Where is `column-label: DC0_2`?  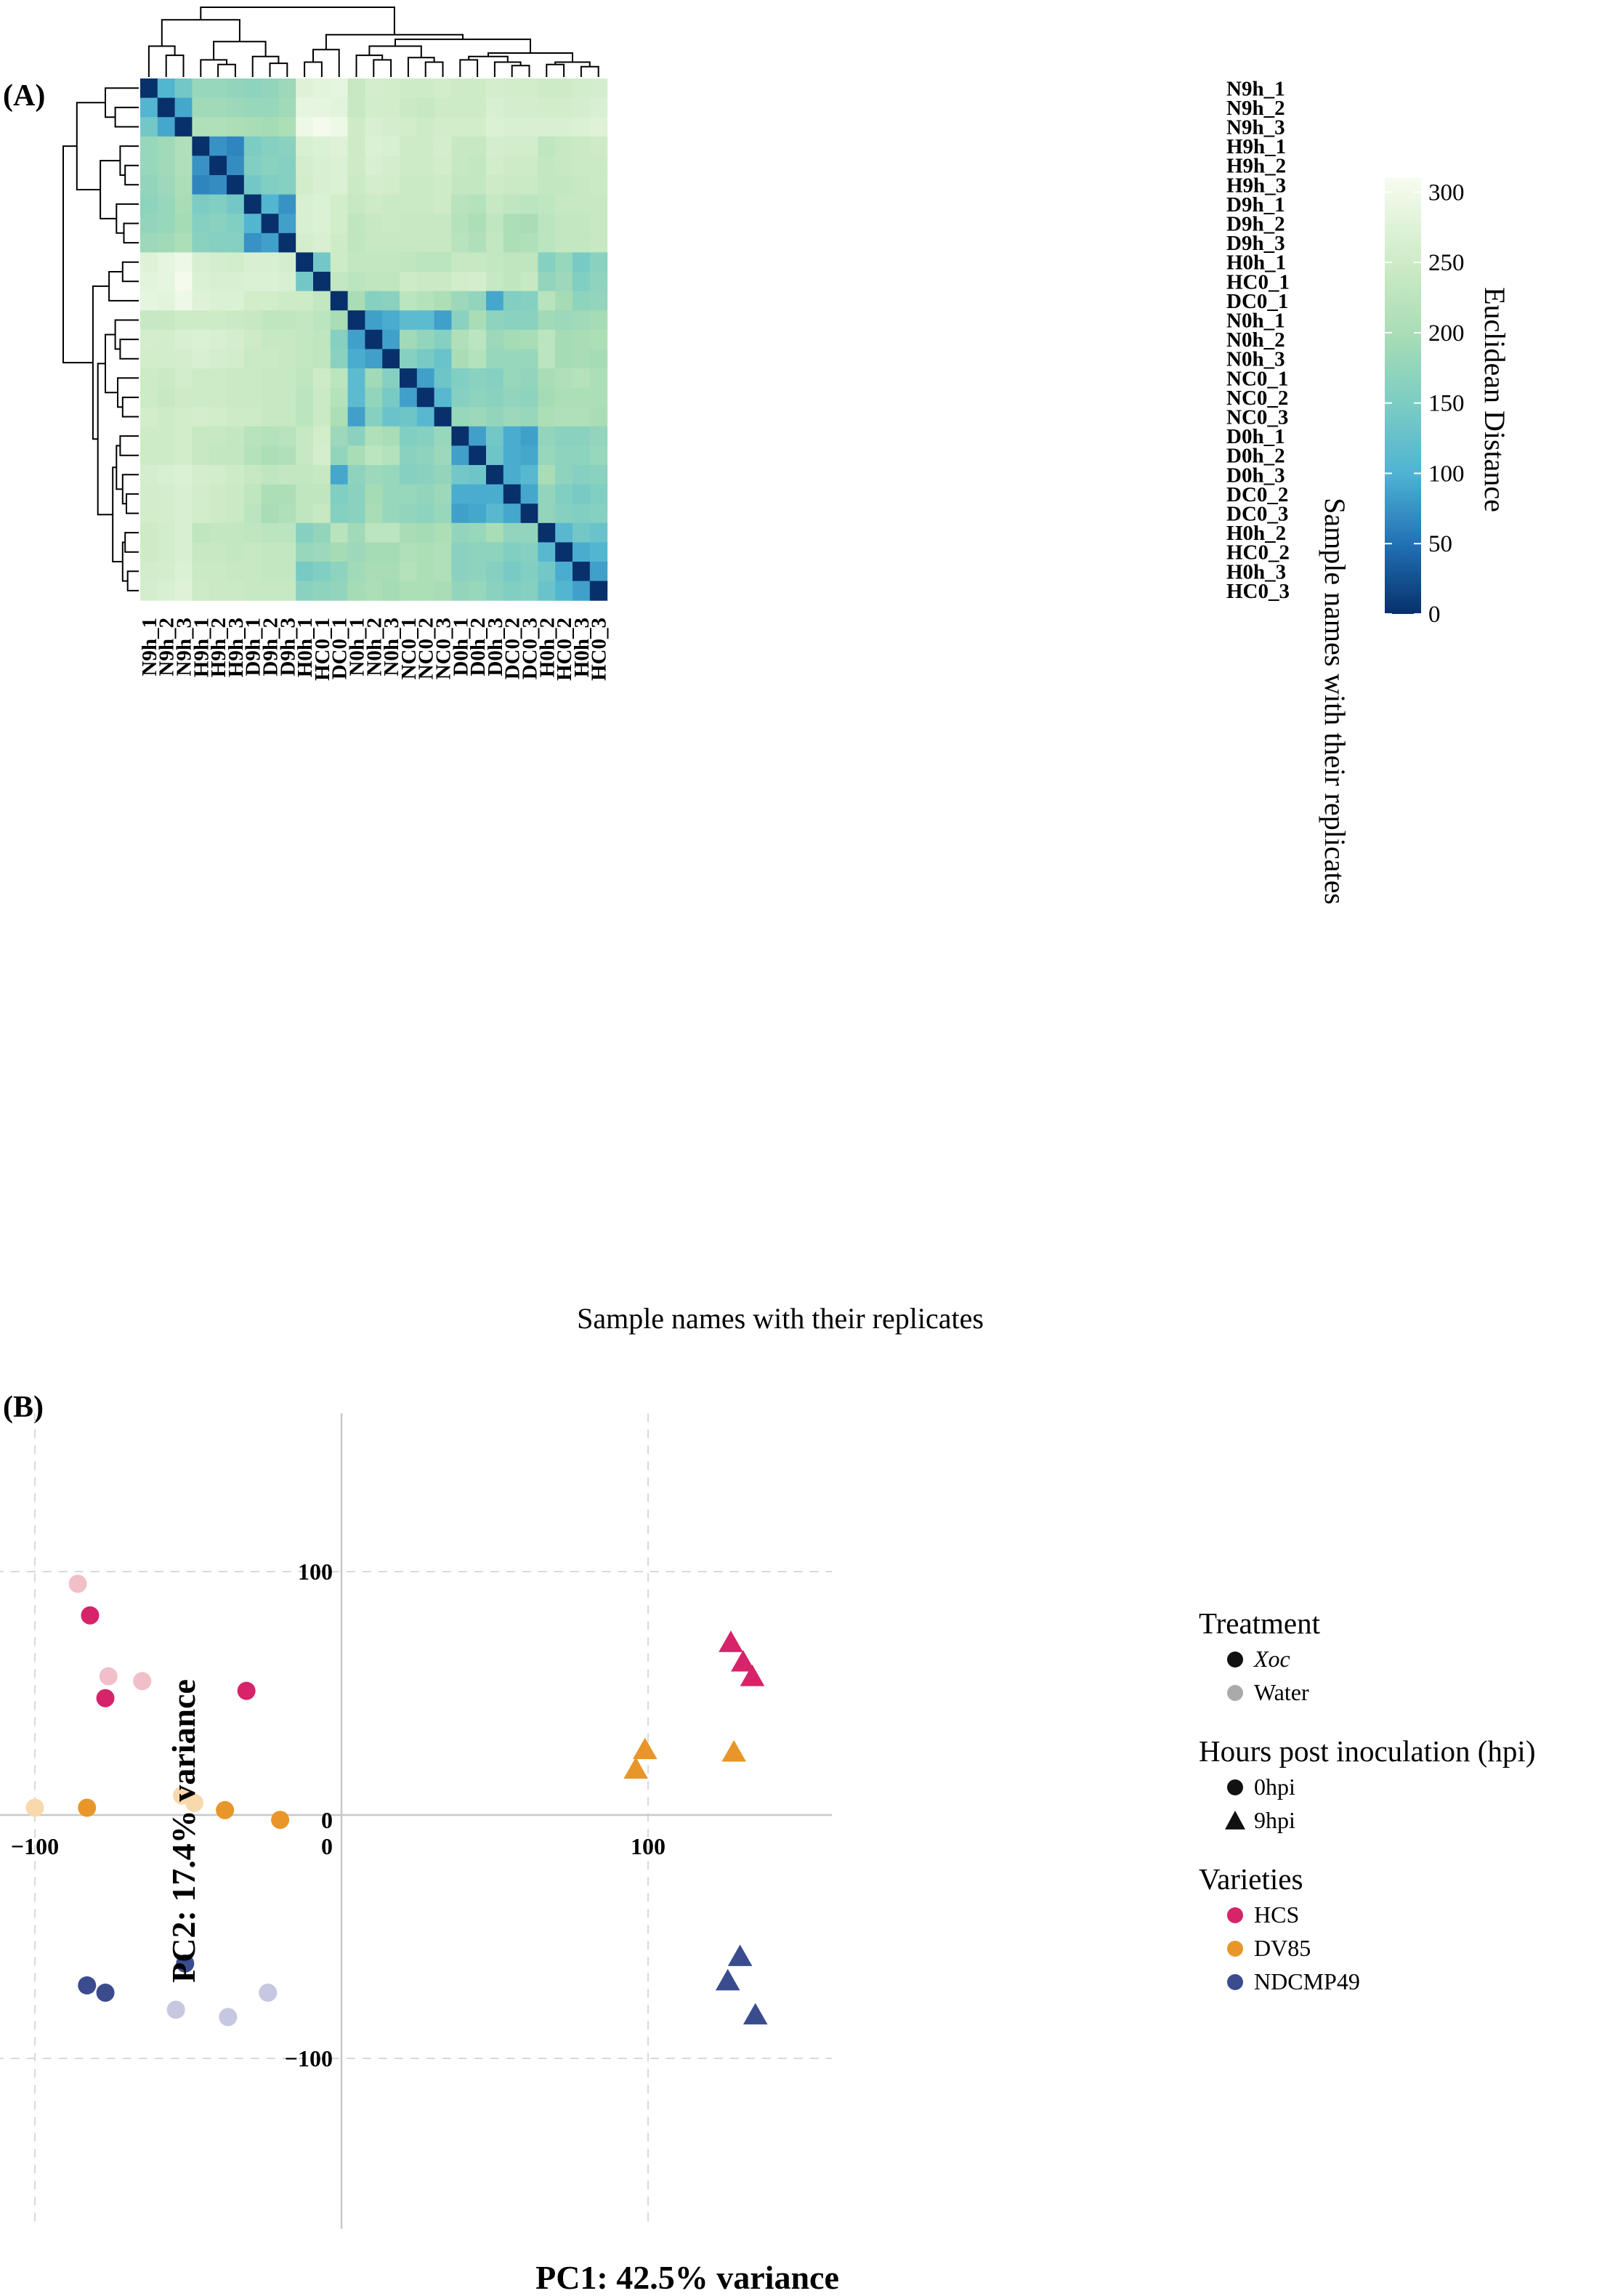 column-label: DC0_2 is located at coordinates (513, 648).